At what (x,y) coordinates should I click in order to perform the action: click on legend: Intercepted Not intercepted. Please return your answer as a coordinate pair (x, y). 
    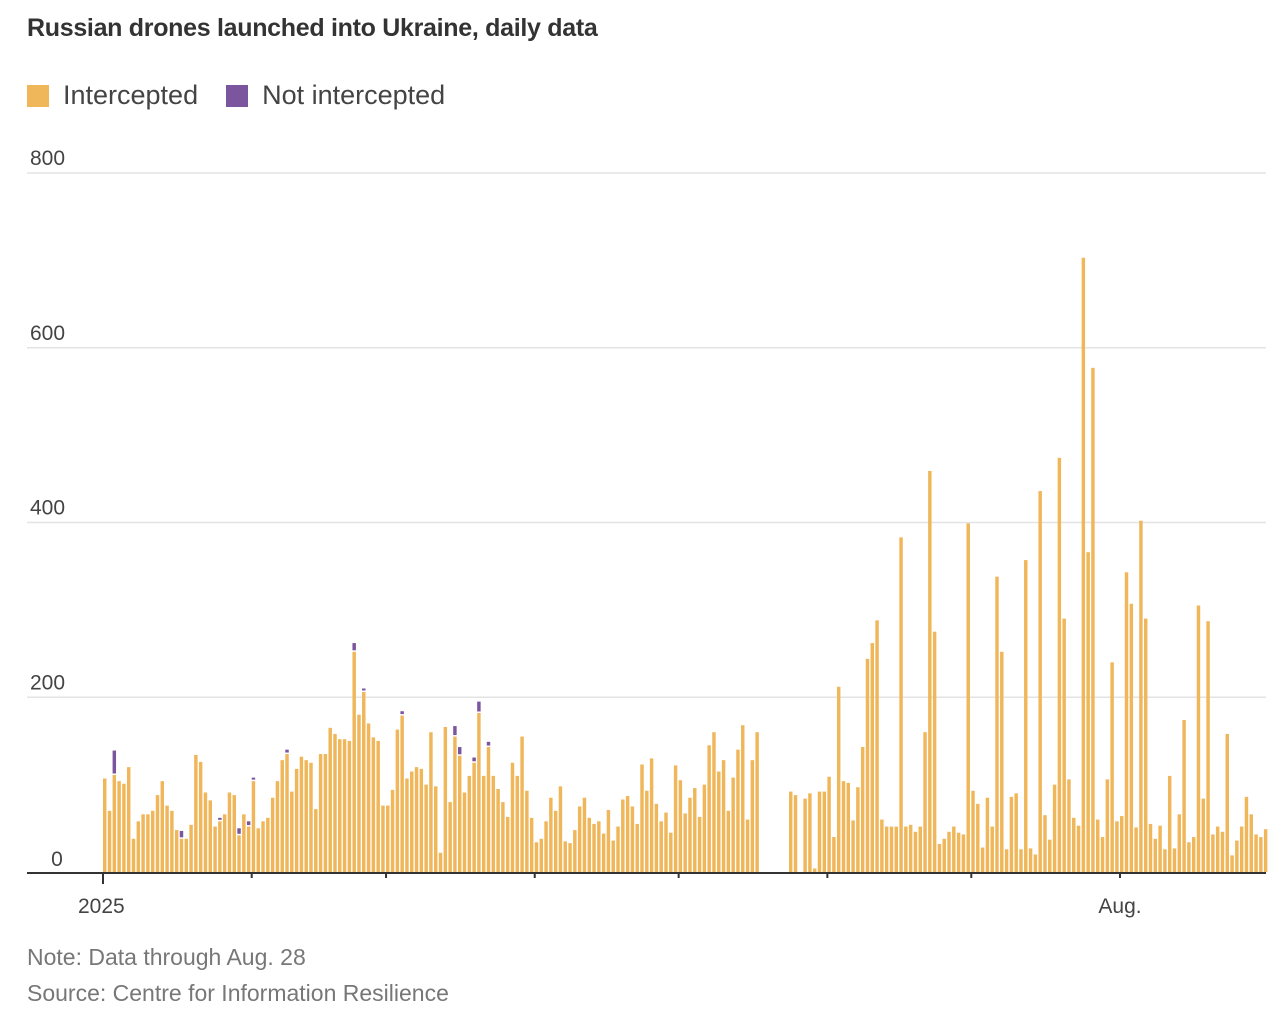
    Looking at the image, I should click on (250, 95).